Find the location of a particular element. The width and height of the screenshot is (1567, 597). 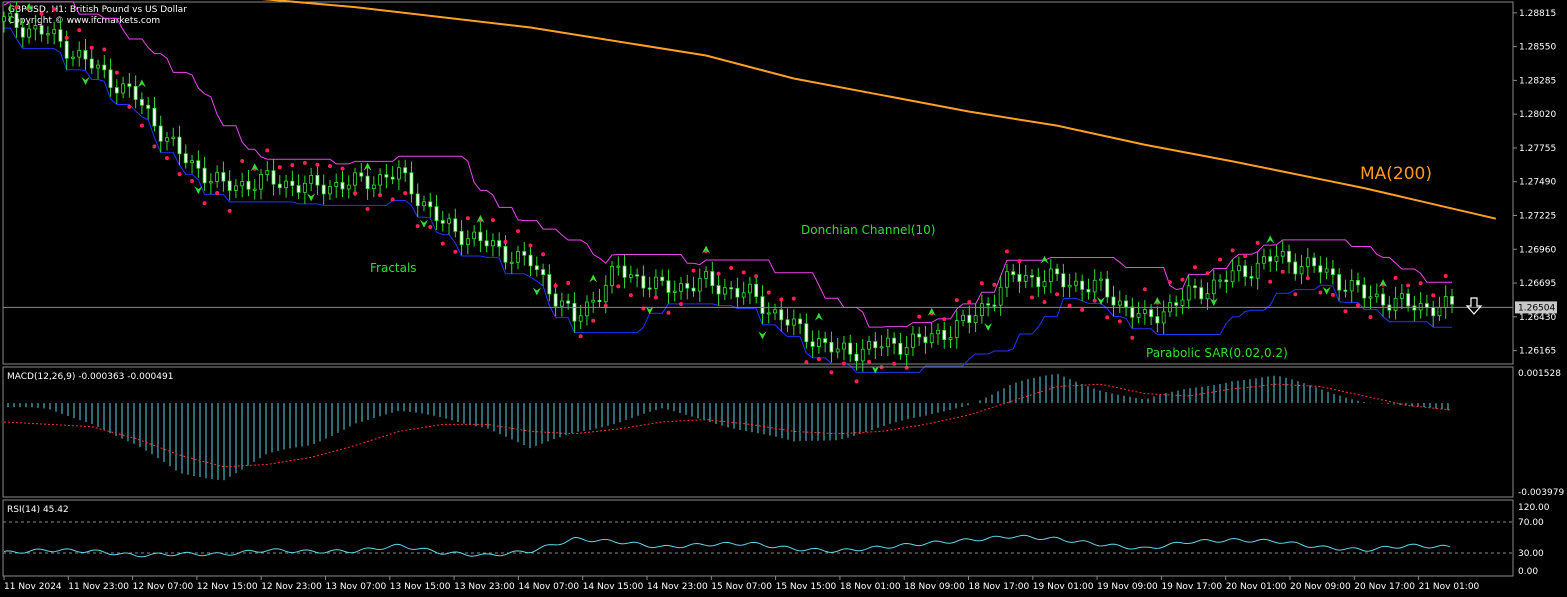

macd-signal-path is located at coordinates (728, 425).